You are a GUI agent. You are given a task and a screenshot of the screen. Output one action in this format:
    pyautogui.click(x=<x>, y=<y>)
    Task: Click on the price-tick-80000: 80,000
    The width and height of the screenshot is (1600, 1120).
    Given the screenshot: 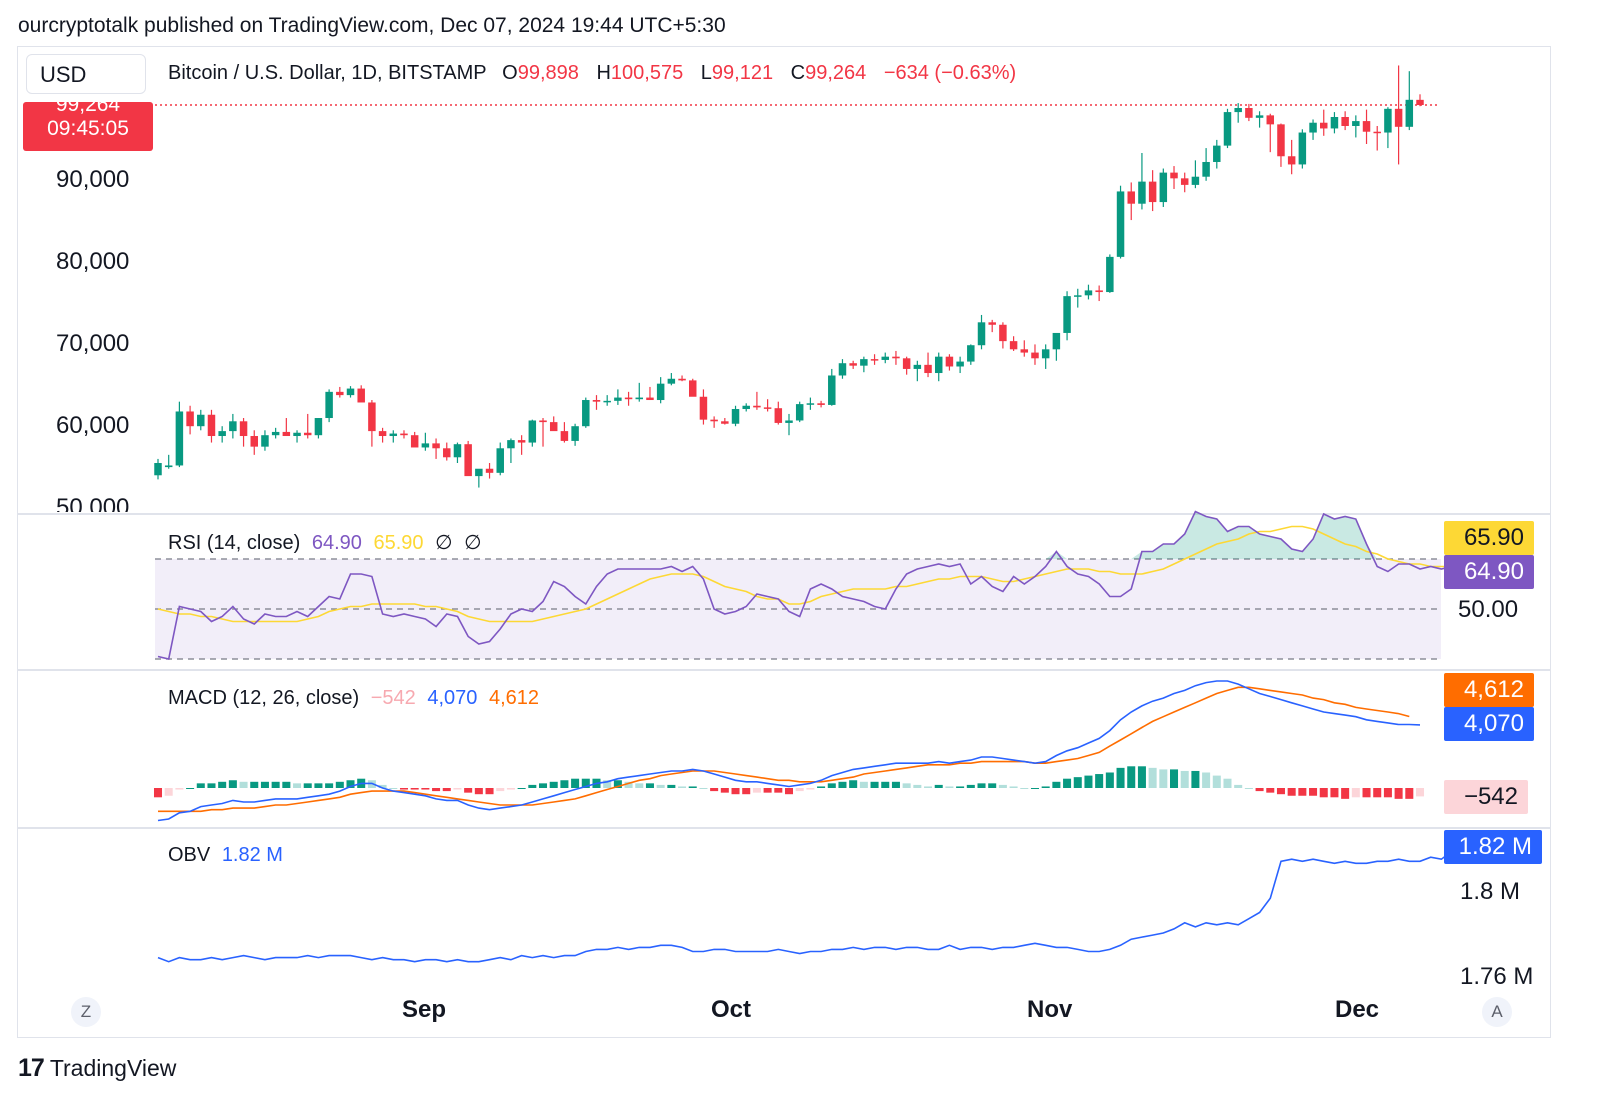 What is the action you would take?
    pyautogui.click(x=93, y=261)
    